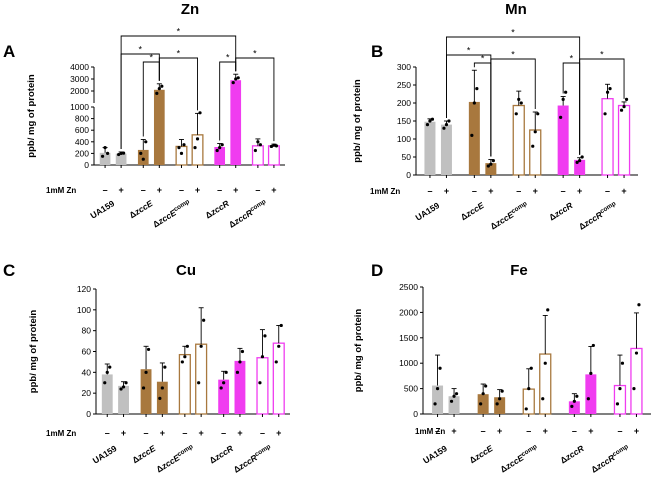 This screenshot has height=488, width=651. I want to click on treatment-label-C: 1mM Zn, so click(61, 433).